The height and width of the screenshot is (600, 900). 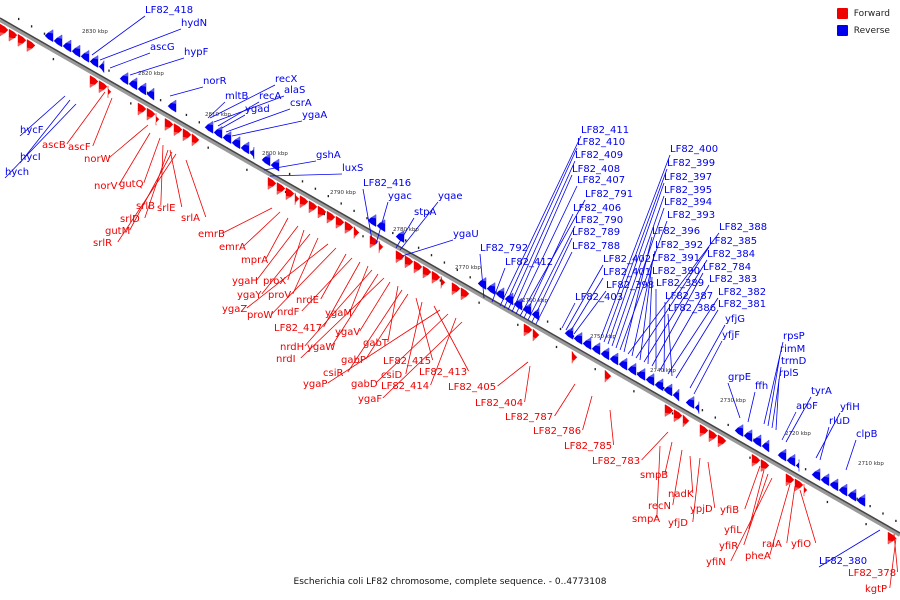 I want to click on gene-label-lf82_390: LF82_390, so click(x=676, y=271).